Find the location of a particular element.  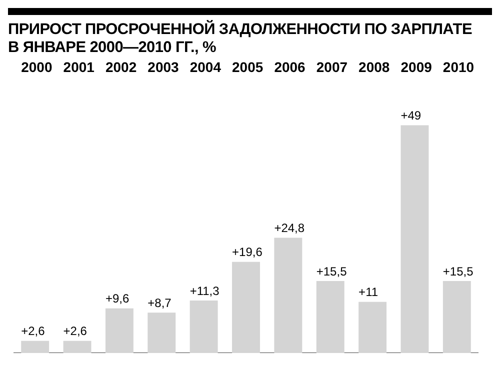

chart-title: ПРИРОСТ ПРОСРОЧЕННОЙ ЗАДОЛЖЕННОСТИ ПО ЗАРПЛАТЕ В ЯНВАРЕ 2000—2010 ГГ., % is located at coordinates (250, 32).